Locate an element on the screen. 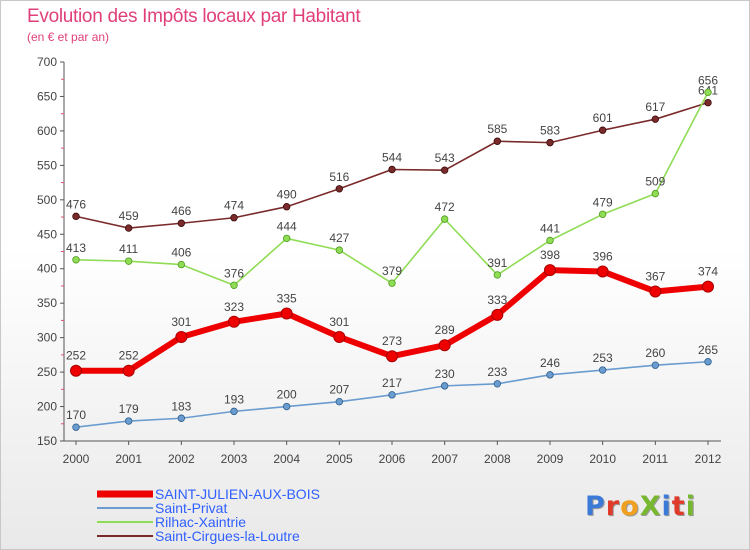  data-label-2: 413 is located at coordinates (76, 248).